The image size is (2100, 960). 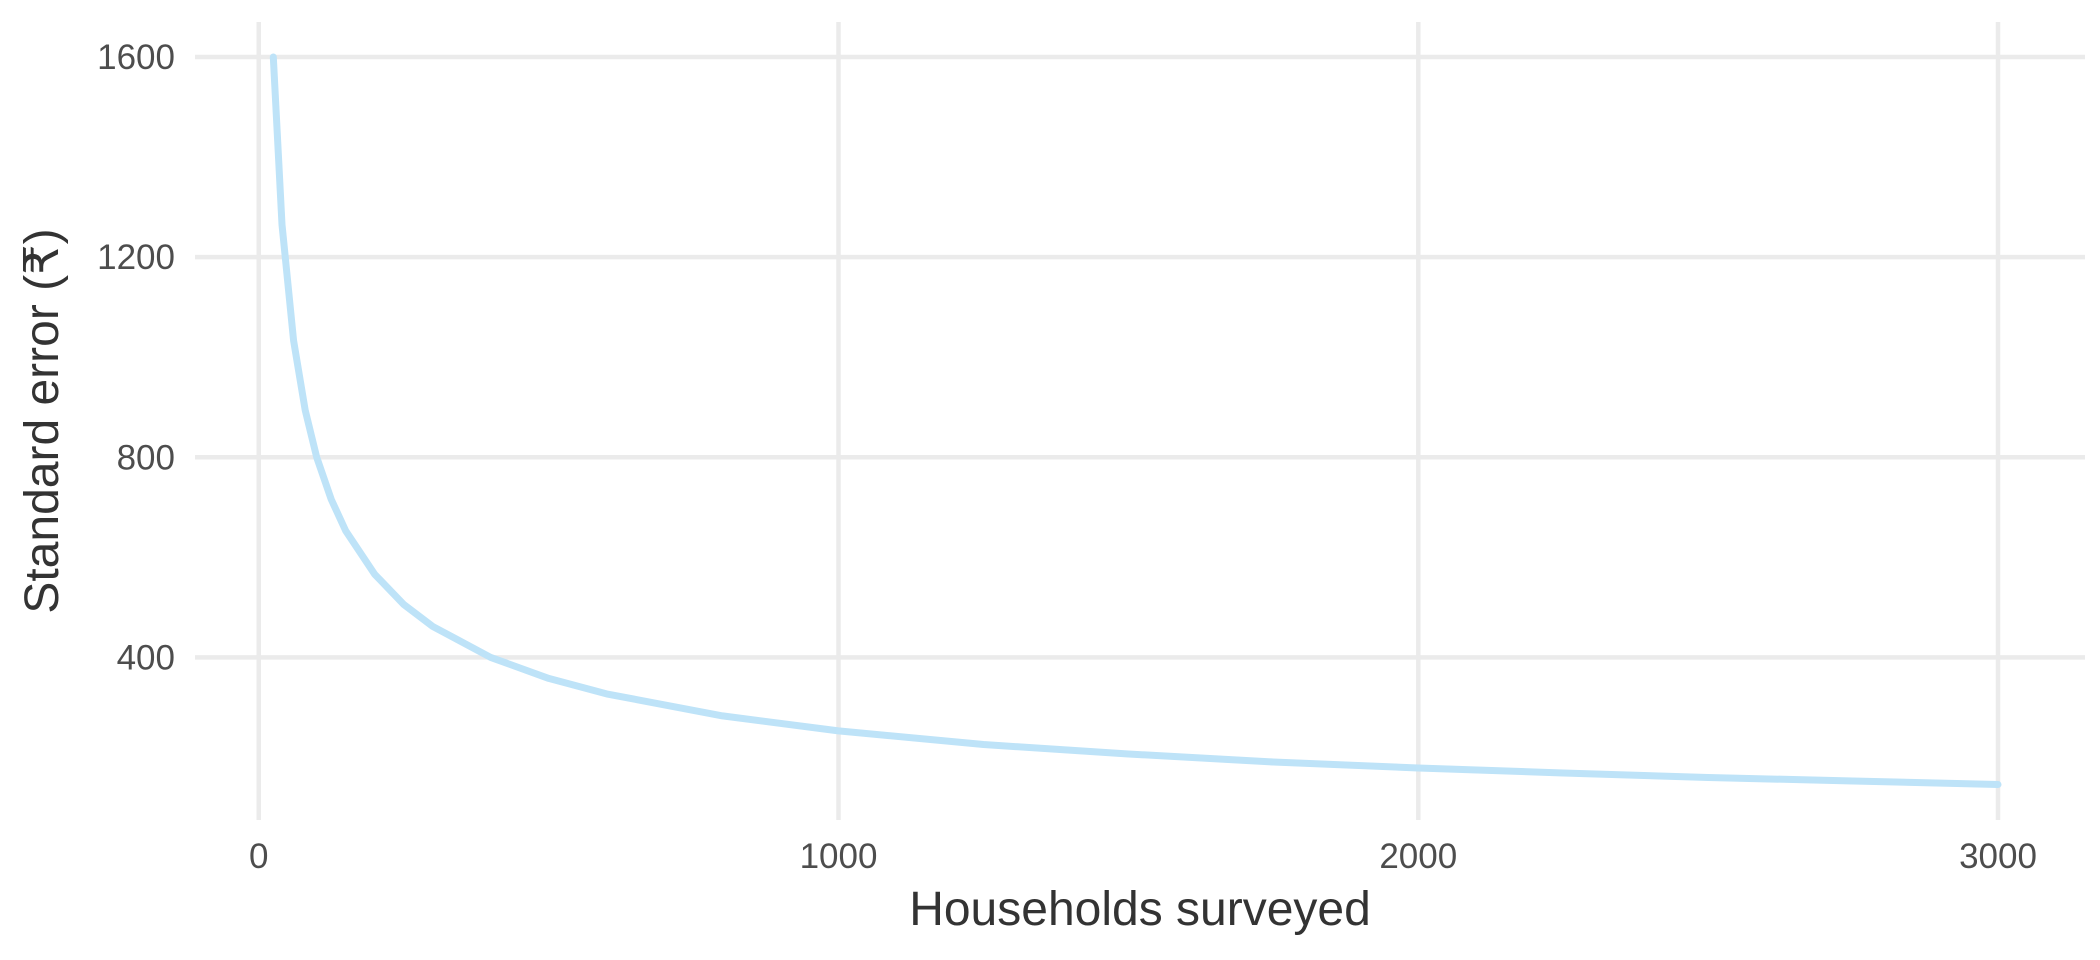 I want to click on x-tick-label: 1000, so click(x=839, y=856).